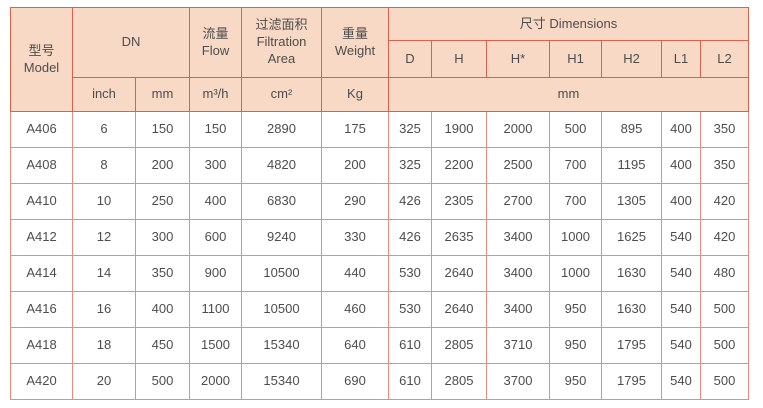  Describe the element at coordinates (41, 273) in the screenshot. I see `model-cell: A414` at that location.